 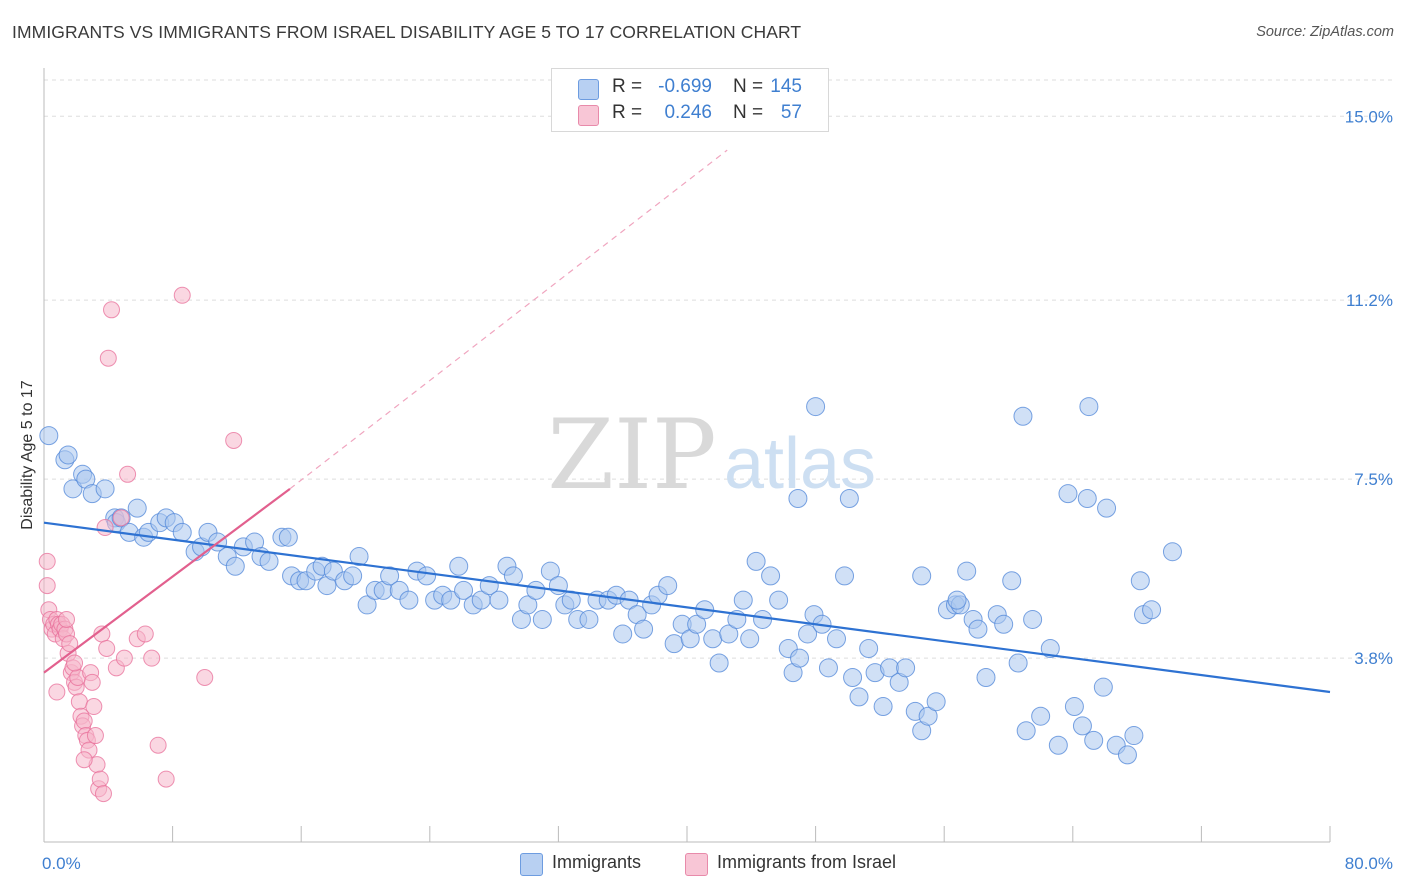 What do you see at coordinates (627, 86) in the screenshot?
I see `legend-r-label: R =` at bounding box center [627, 86].